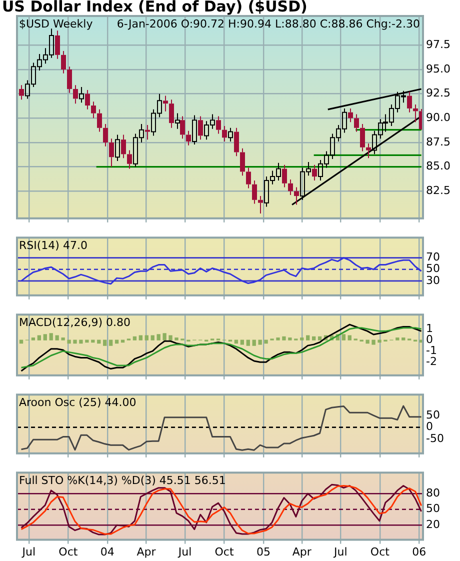 This screenshot has height=561, width=460. Describe the element at coordinates (107, 551) in the screenshot. I see `x-tick-label: 04` at that location.